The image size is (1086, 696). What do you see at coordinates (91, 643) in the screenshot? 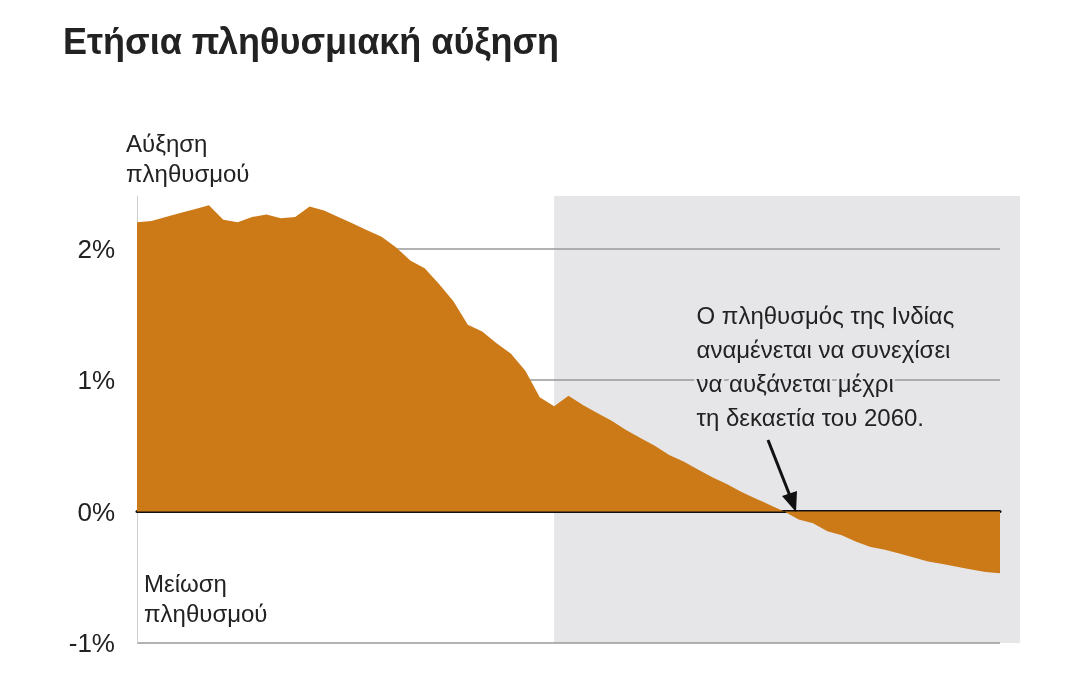
I see `y-tick-label: -1%` at bounding box center [91, 643].